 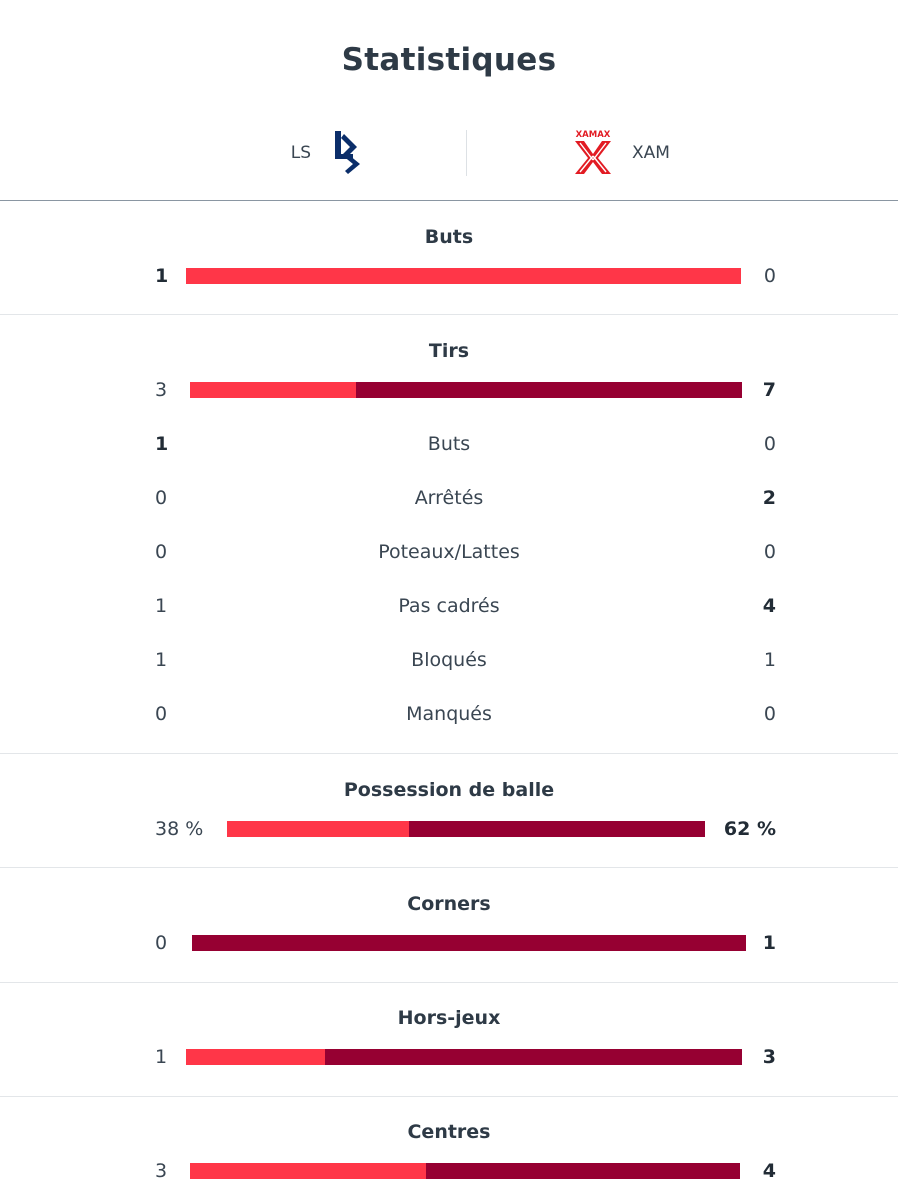 I want to click on away-bar-fill-corners, so click(x=469, y=943).